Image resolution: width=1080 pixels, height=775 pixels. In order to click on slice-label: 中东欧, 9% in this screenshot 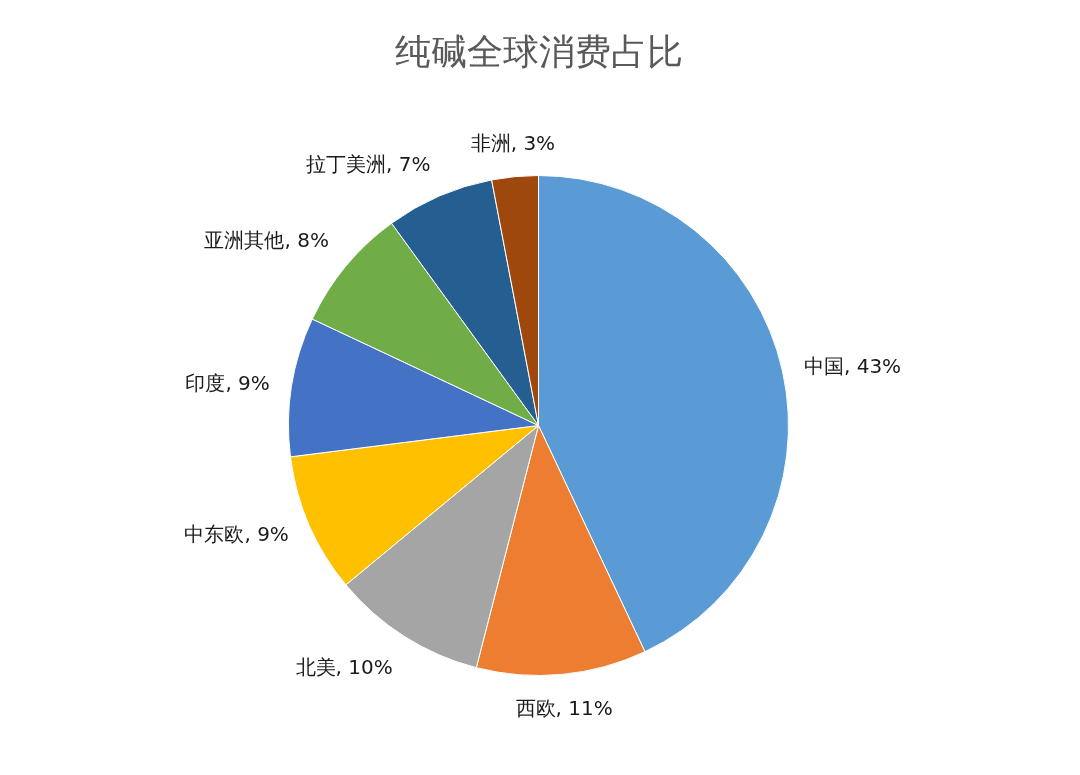, I will do `click(236, 533)`.